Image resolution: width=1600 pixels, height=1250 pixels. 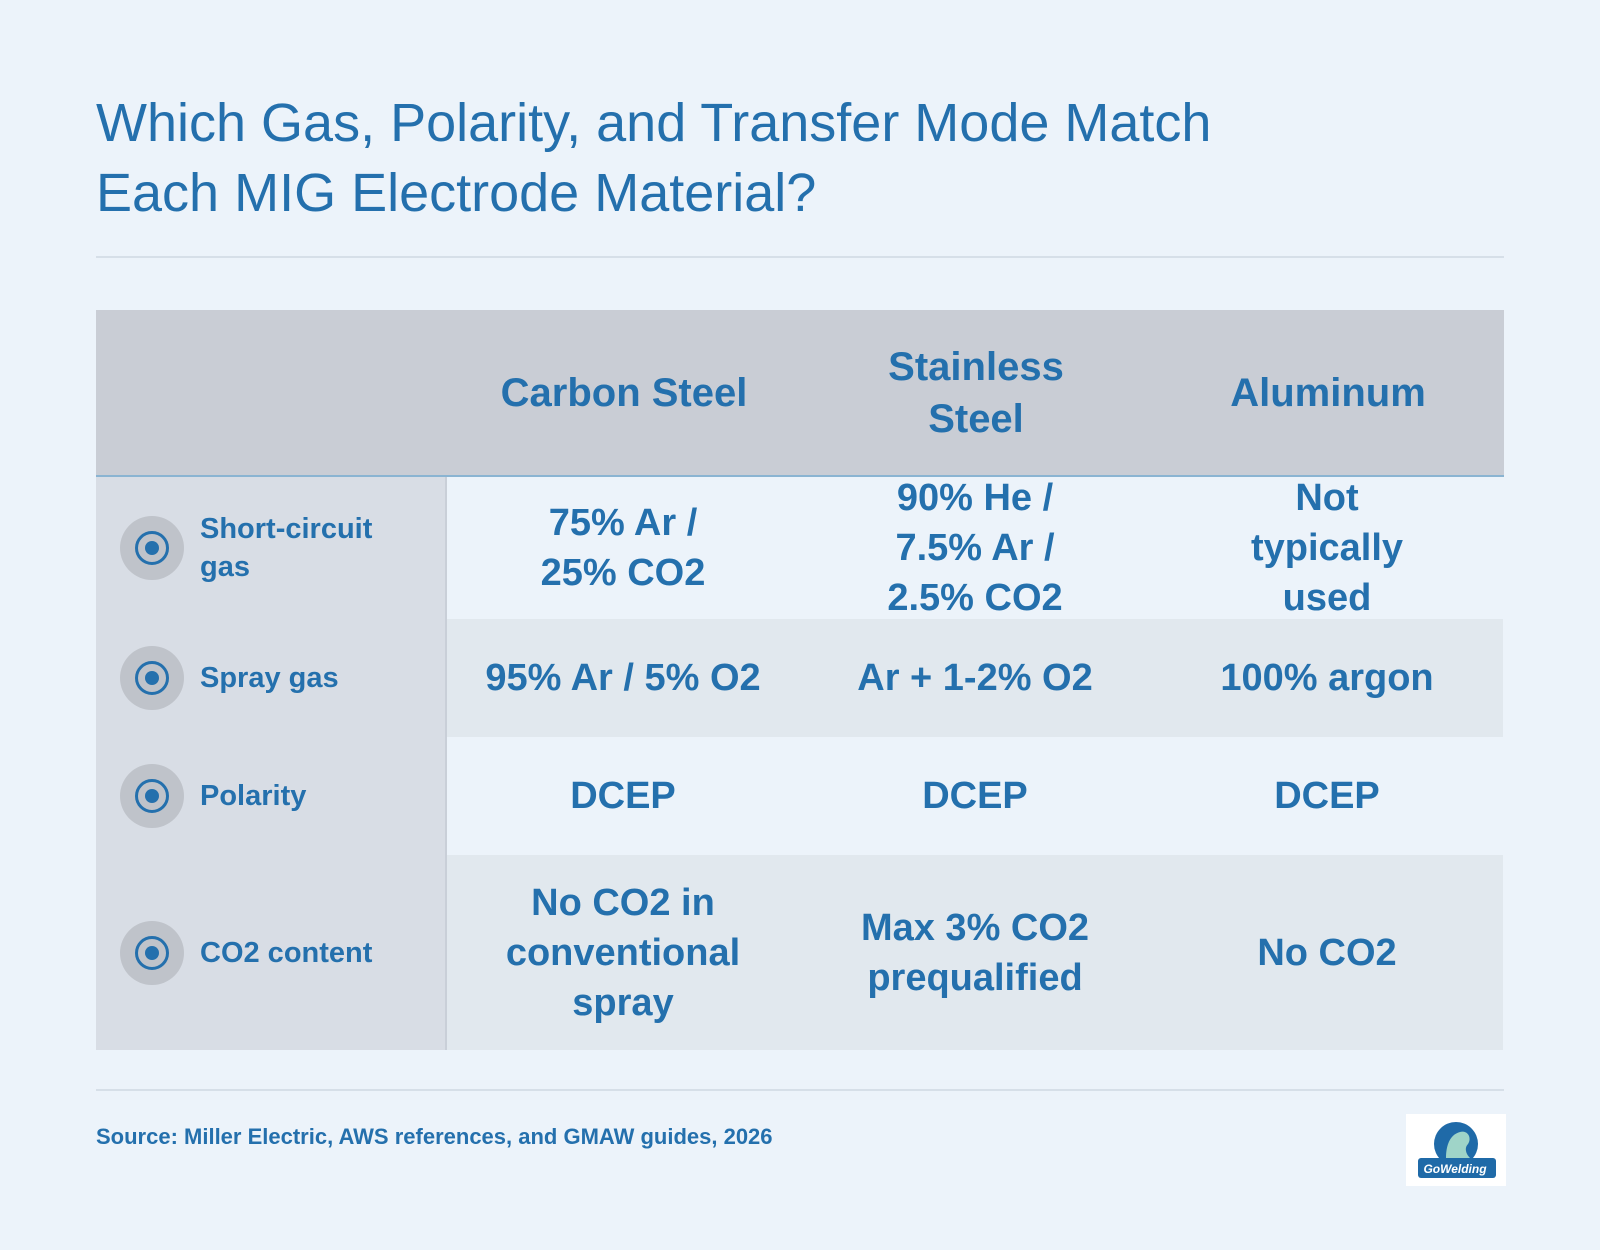 I want to click on cell-aluminum: No CO2, so click(x=1327, y=952).